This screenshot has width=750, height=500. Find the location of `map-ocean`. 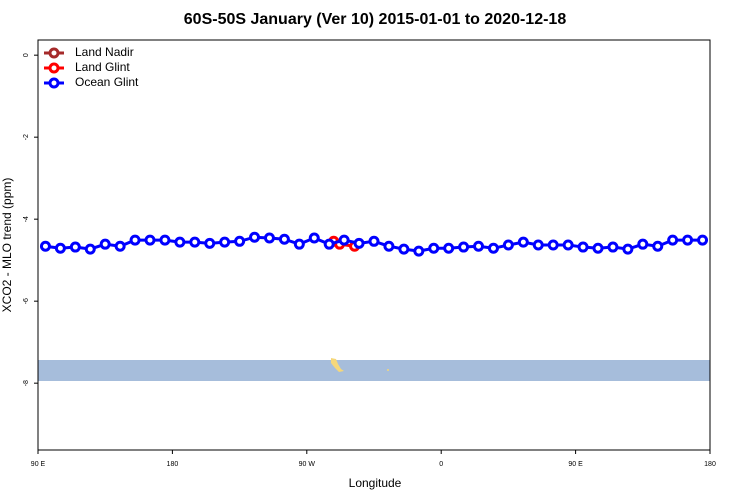

map-ocean is located at coordinates (374, 370).